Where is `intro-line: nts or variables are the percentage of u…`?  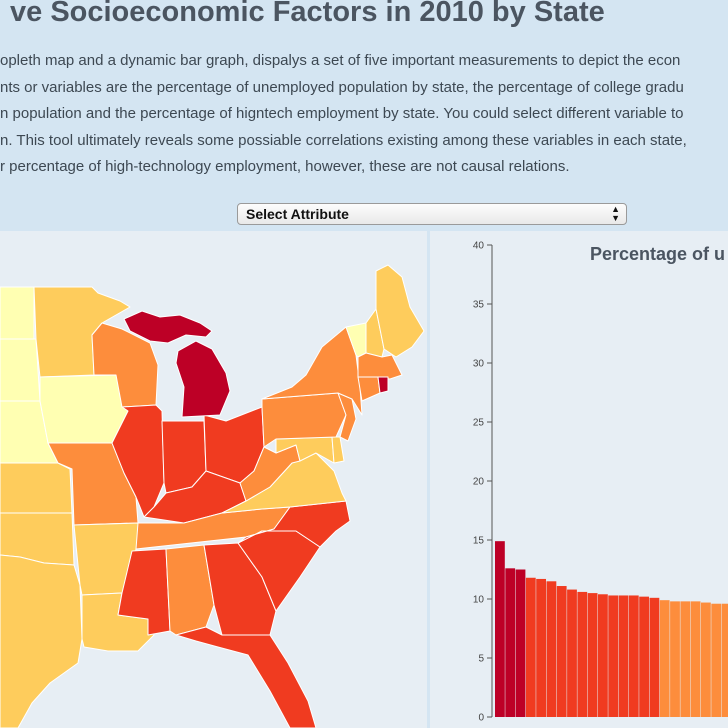 intro-line: nts or variables are the percentage of u… is located at coordinates (342, 87).